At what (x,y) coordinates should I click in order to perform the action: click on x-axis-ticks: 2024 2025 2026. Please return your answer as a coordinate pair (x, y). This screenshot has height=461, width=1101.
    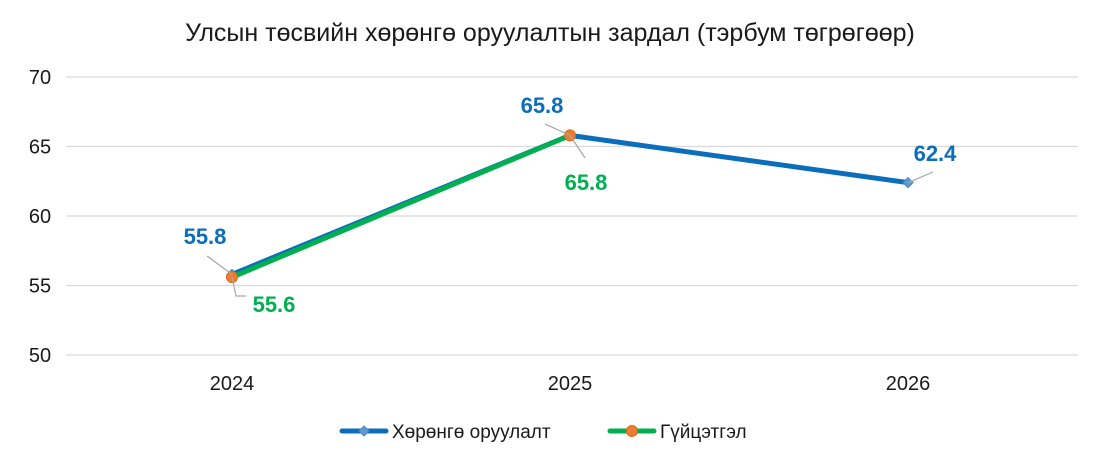
    Looking at the image, I should click on (570, 384).